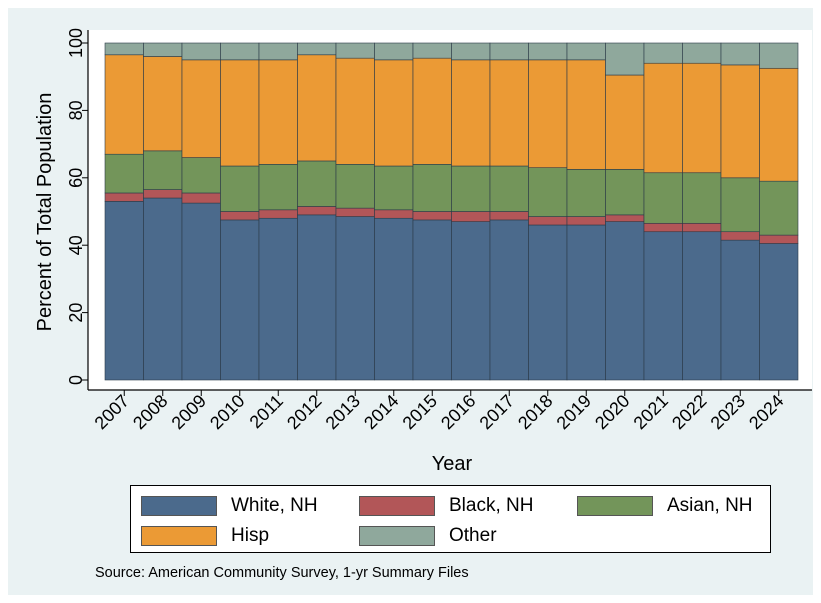 The image size is (821, 603). What do you see at coordinates (278, 214) in the screenshot?
I see `bar-black-nh-2011` at bounding box center [278, 214].